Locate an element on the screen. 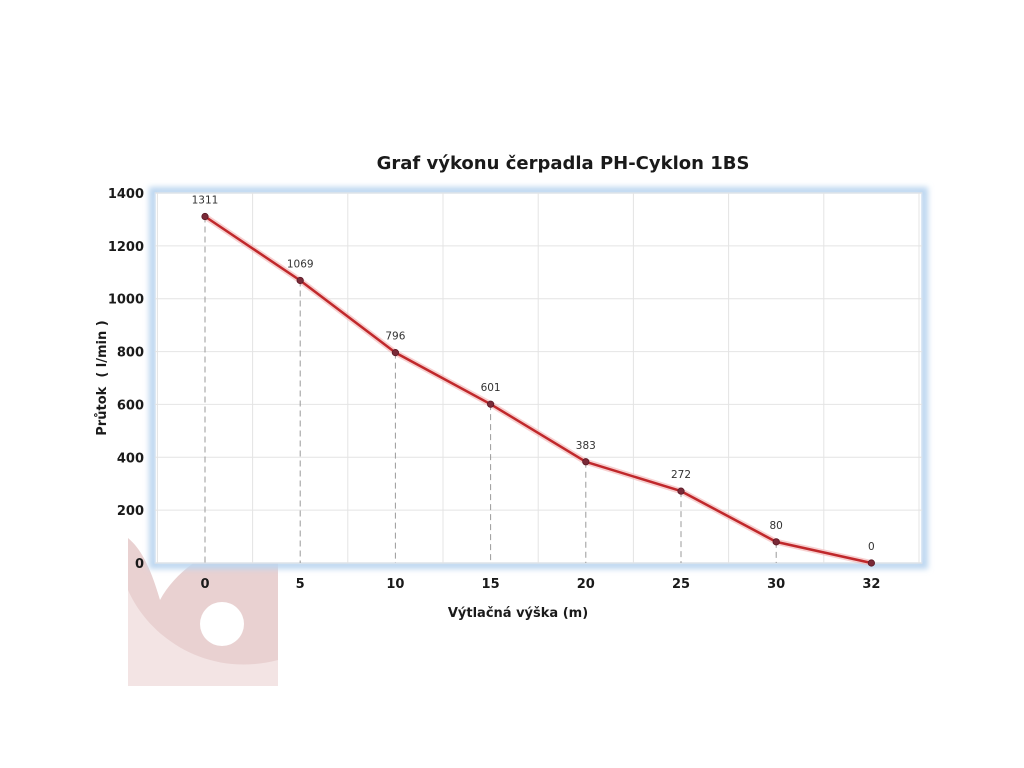  data-label: 80 is located at coordinates (776, 526).